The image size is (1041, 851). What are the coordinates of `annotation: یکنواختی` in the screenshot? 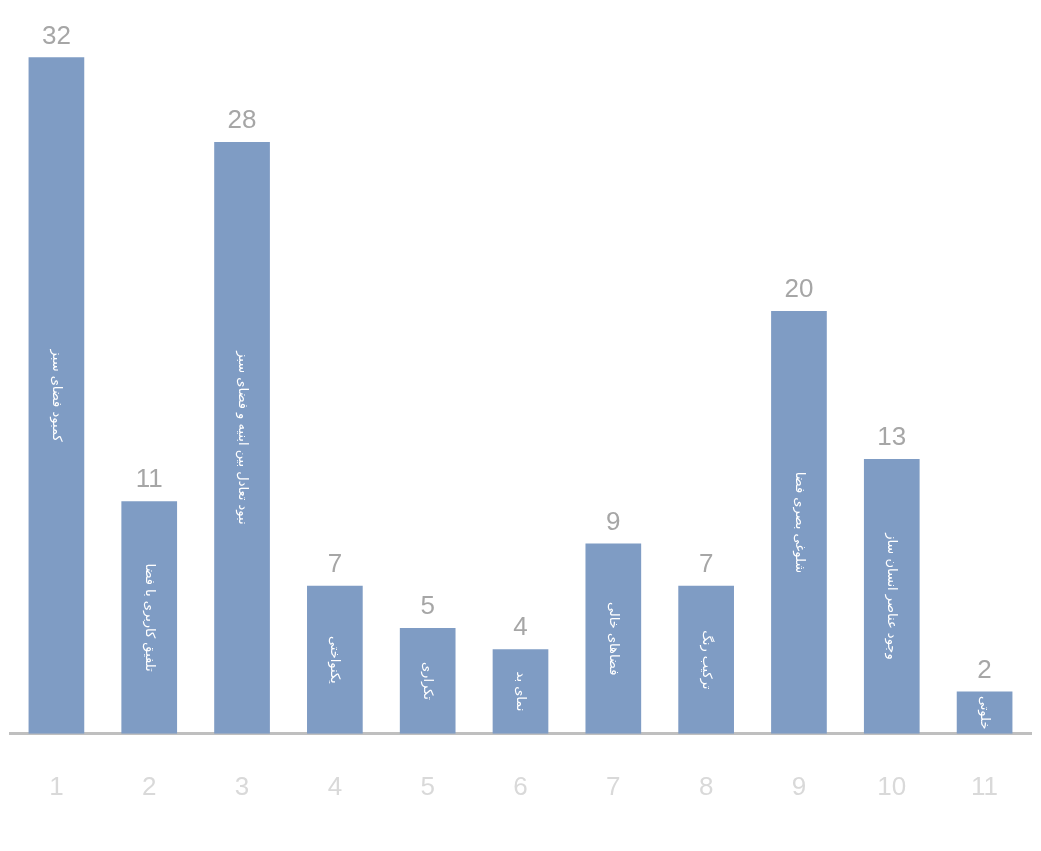 It's located at (335, 660).